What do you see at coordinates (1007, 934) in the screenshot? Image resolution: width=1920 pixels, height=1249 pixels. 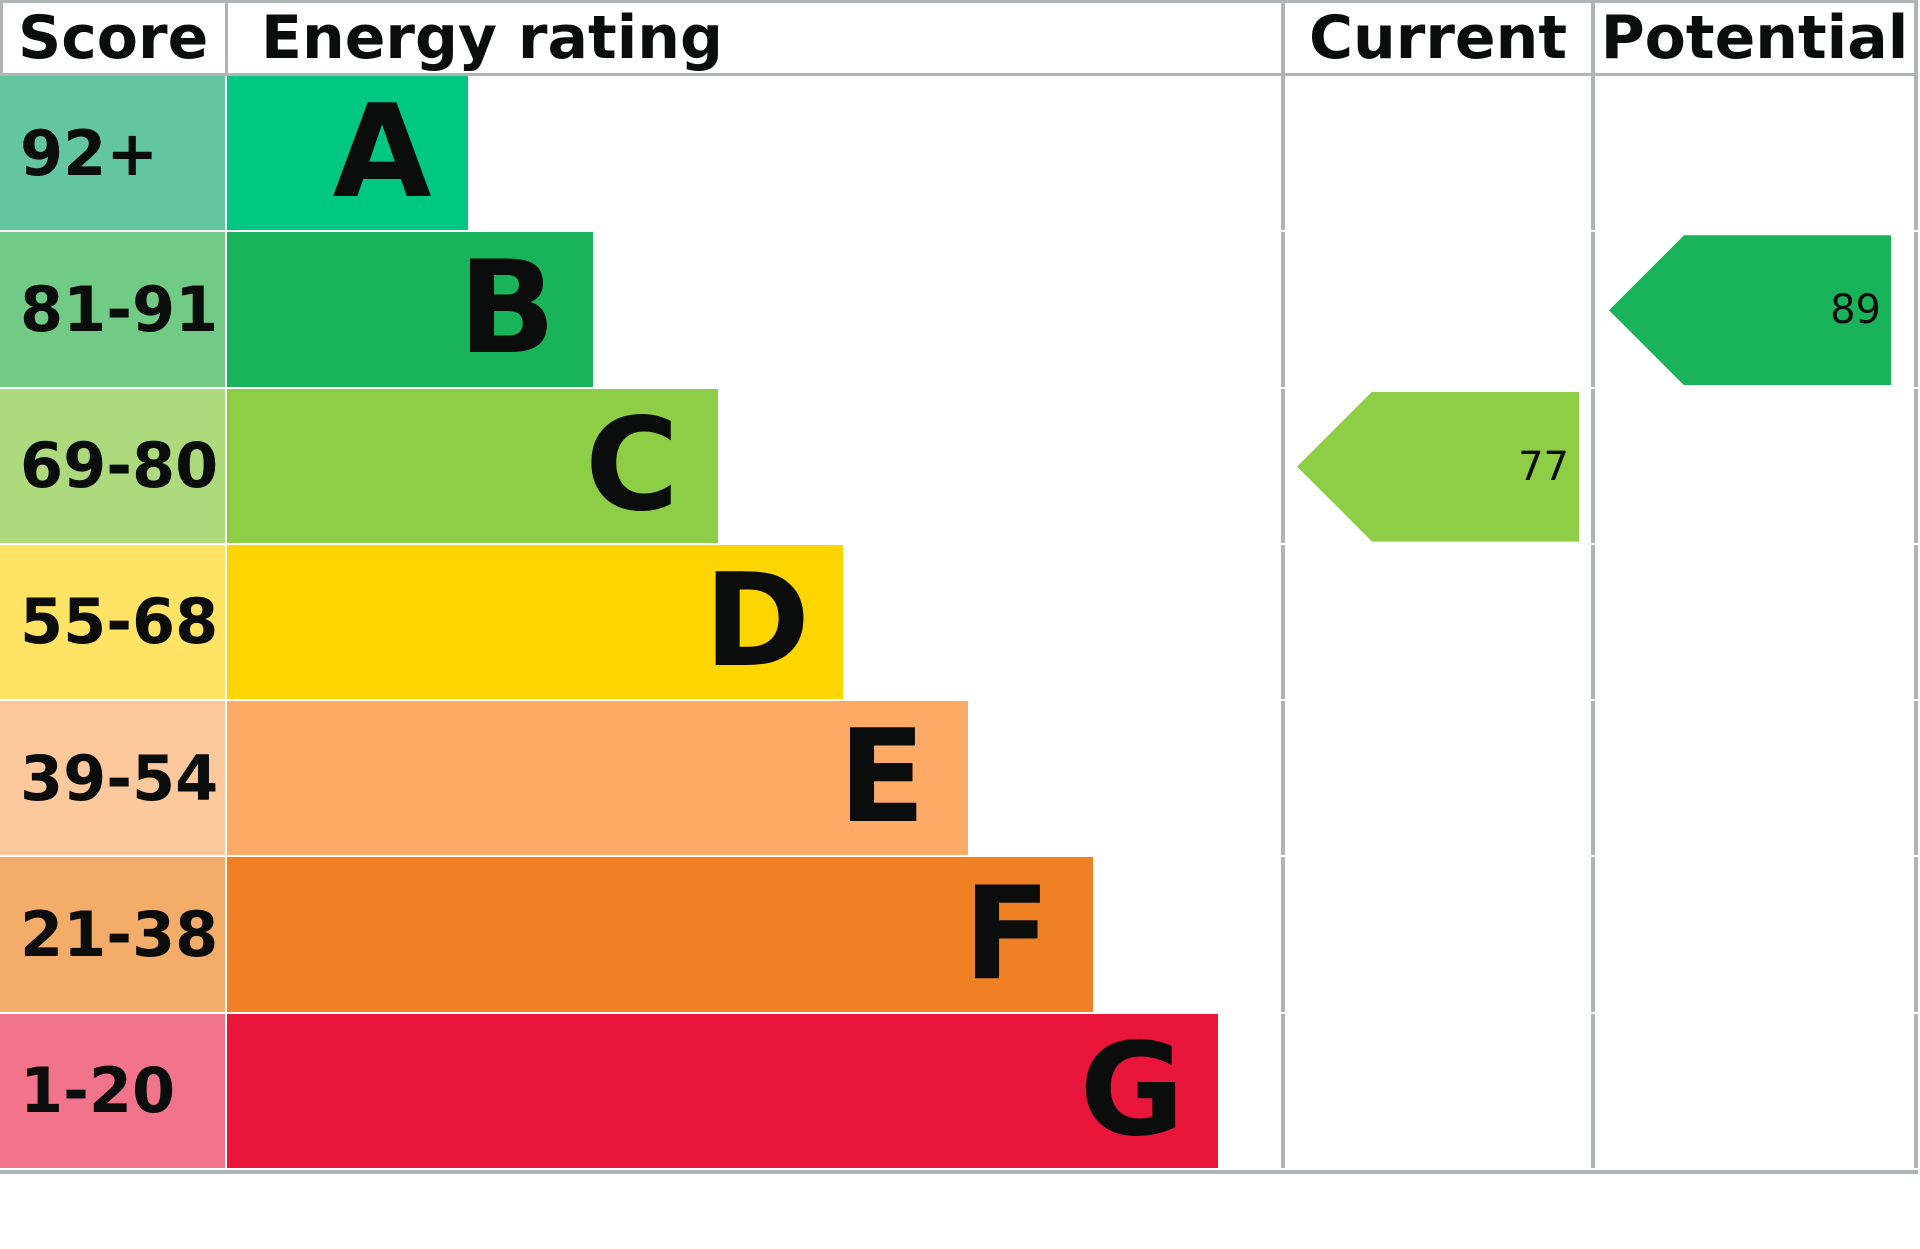 I see `band-letter-f: F` at bounding box center [1007, 934].